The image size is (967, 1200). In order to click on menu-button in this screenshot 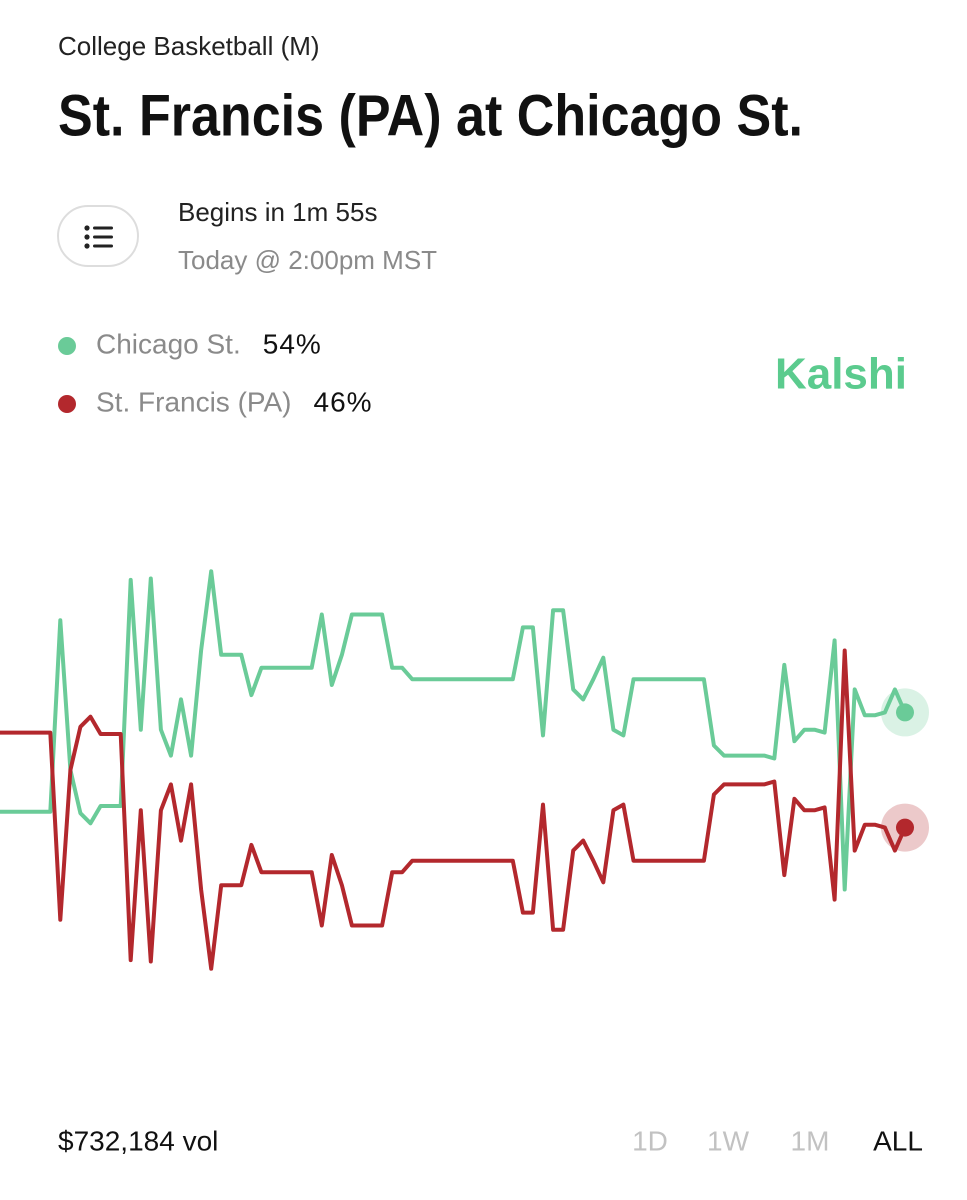, I will do `click(98, 236)`.